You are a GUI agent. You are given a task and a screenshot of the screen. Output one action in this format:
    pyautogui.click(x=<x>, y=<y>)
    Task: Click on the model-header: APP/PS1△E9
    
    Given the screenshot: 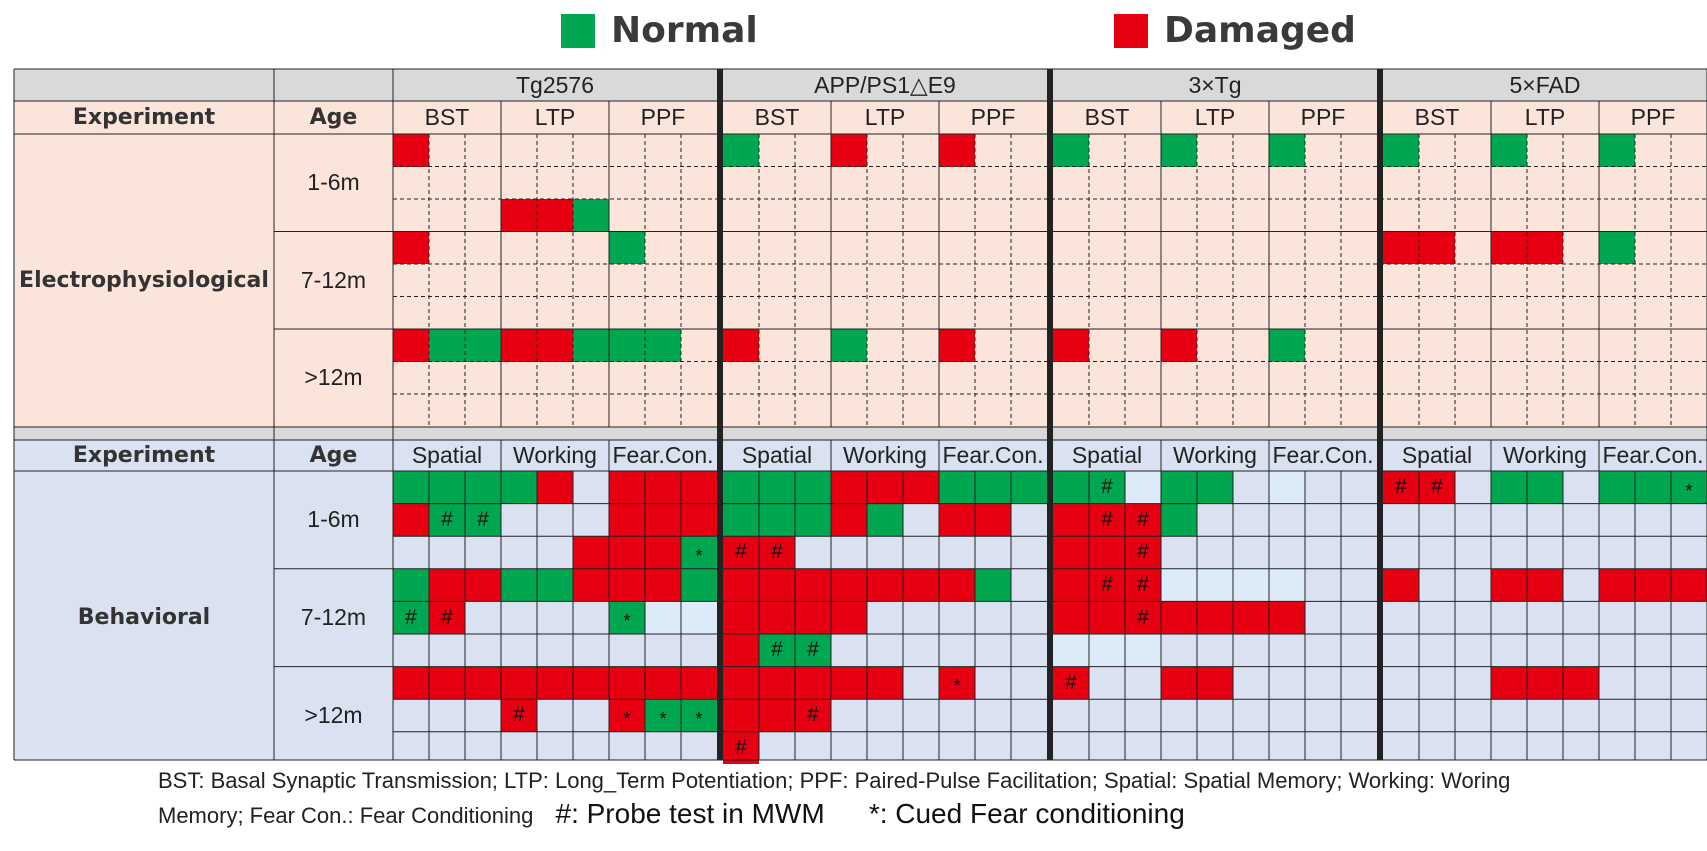 What is the action you would take?
    pyautogui.click(x=885, y=84)
    